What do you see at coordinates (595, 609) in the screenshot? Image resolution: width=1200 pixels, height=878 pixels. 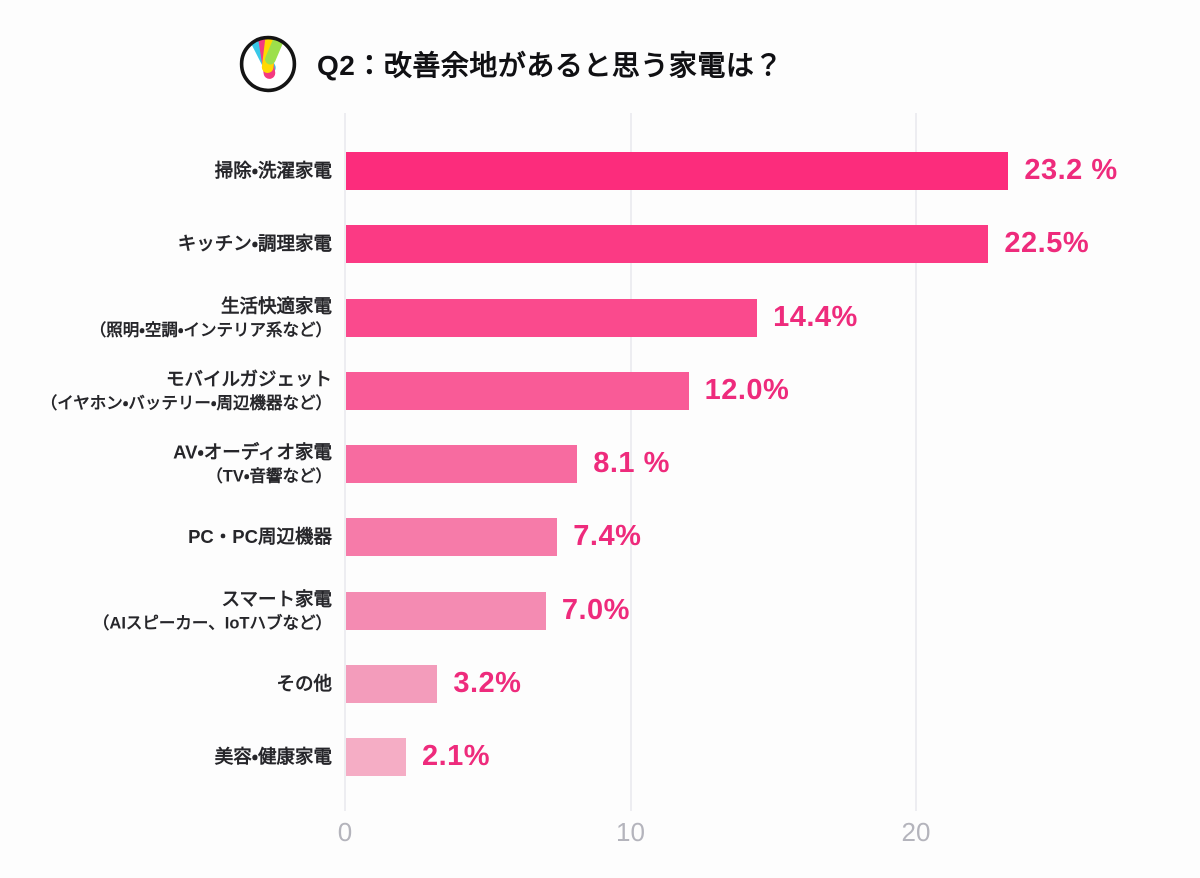 I see `value-label: 7.0%` at bounding box center [595, 609].